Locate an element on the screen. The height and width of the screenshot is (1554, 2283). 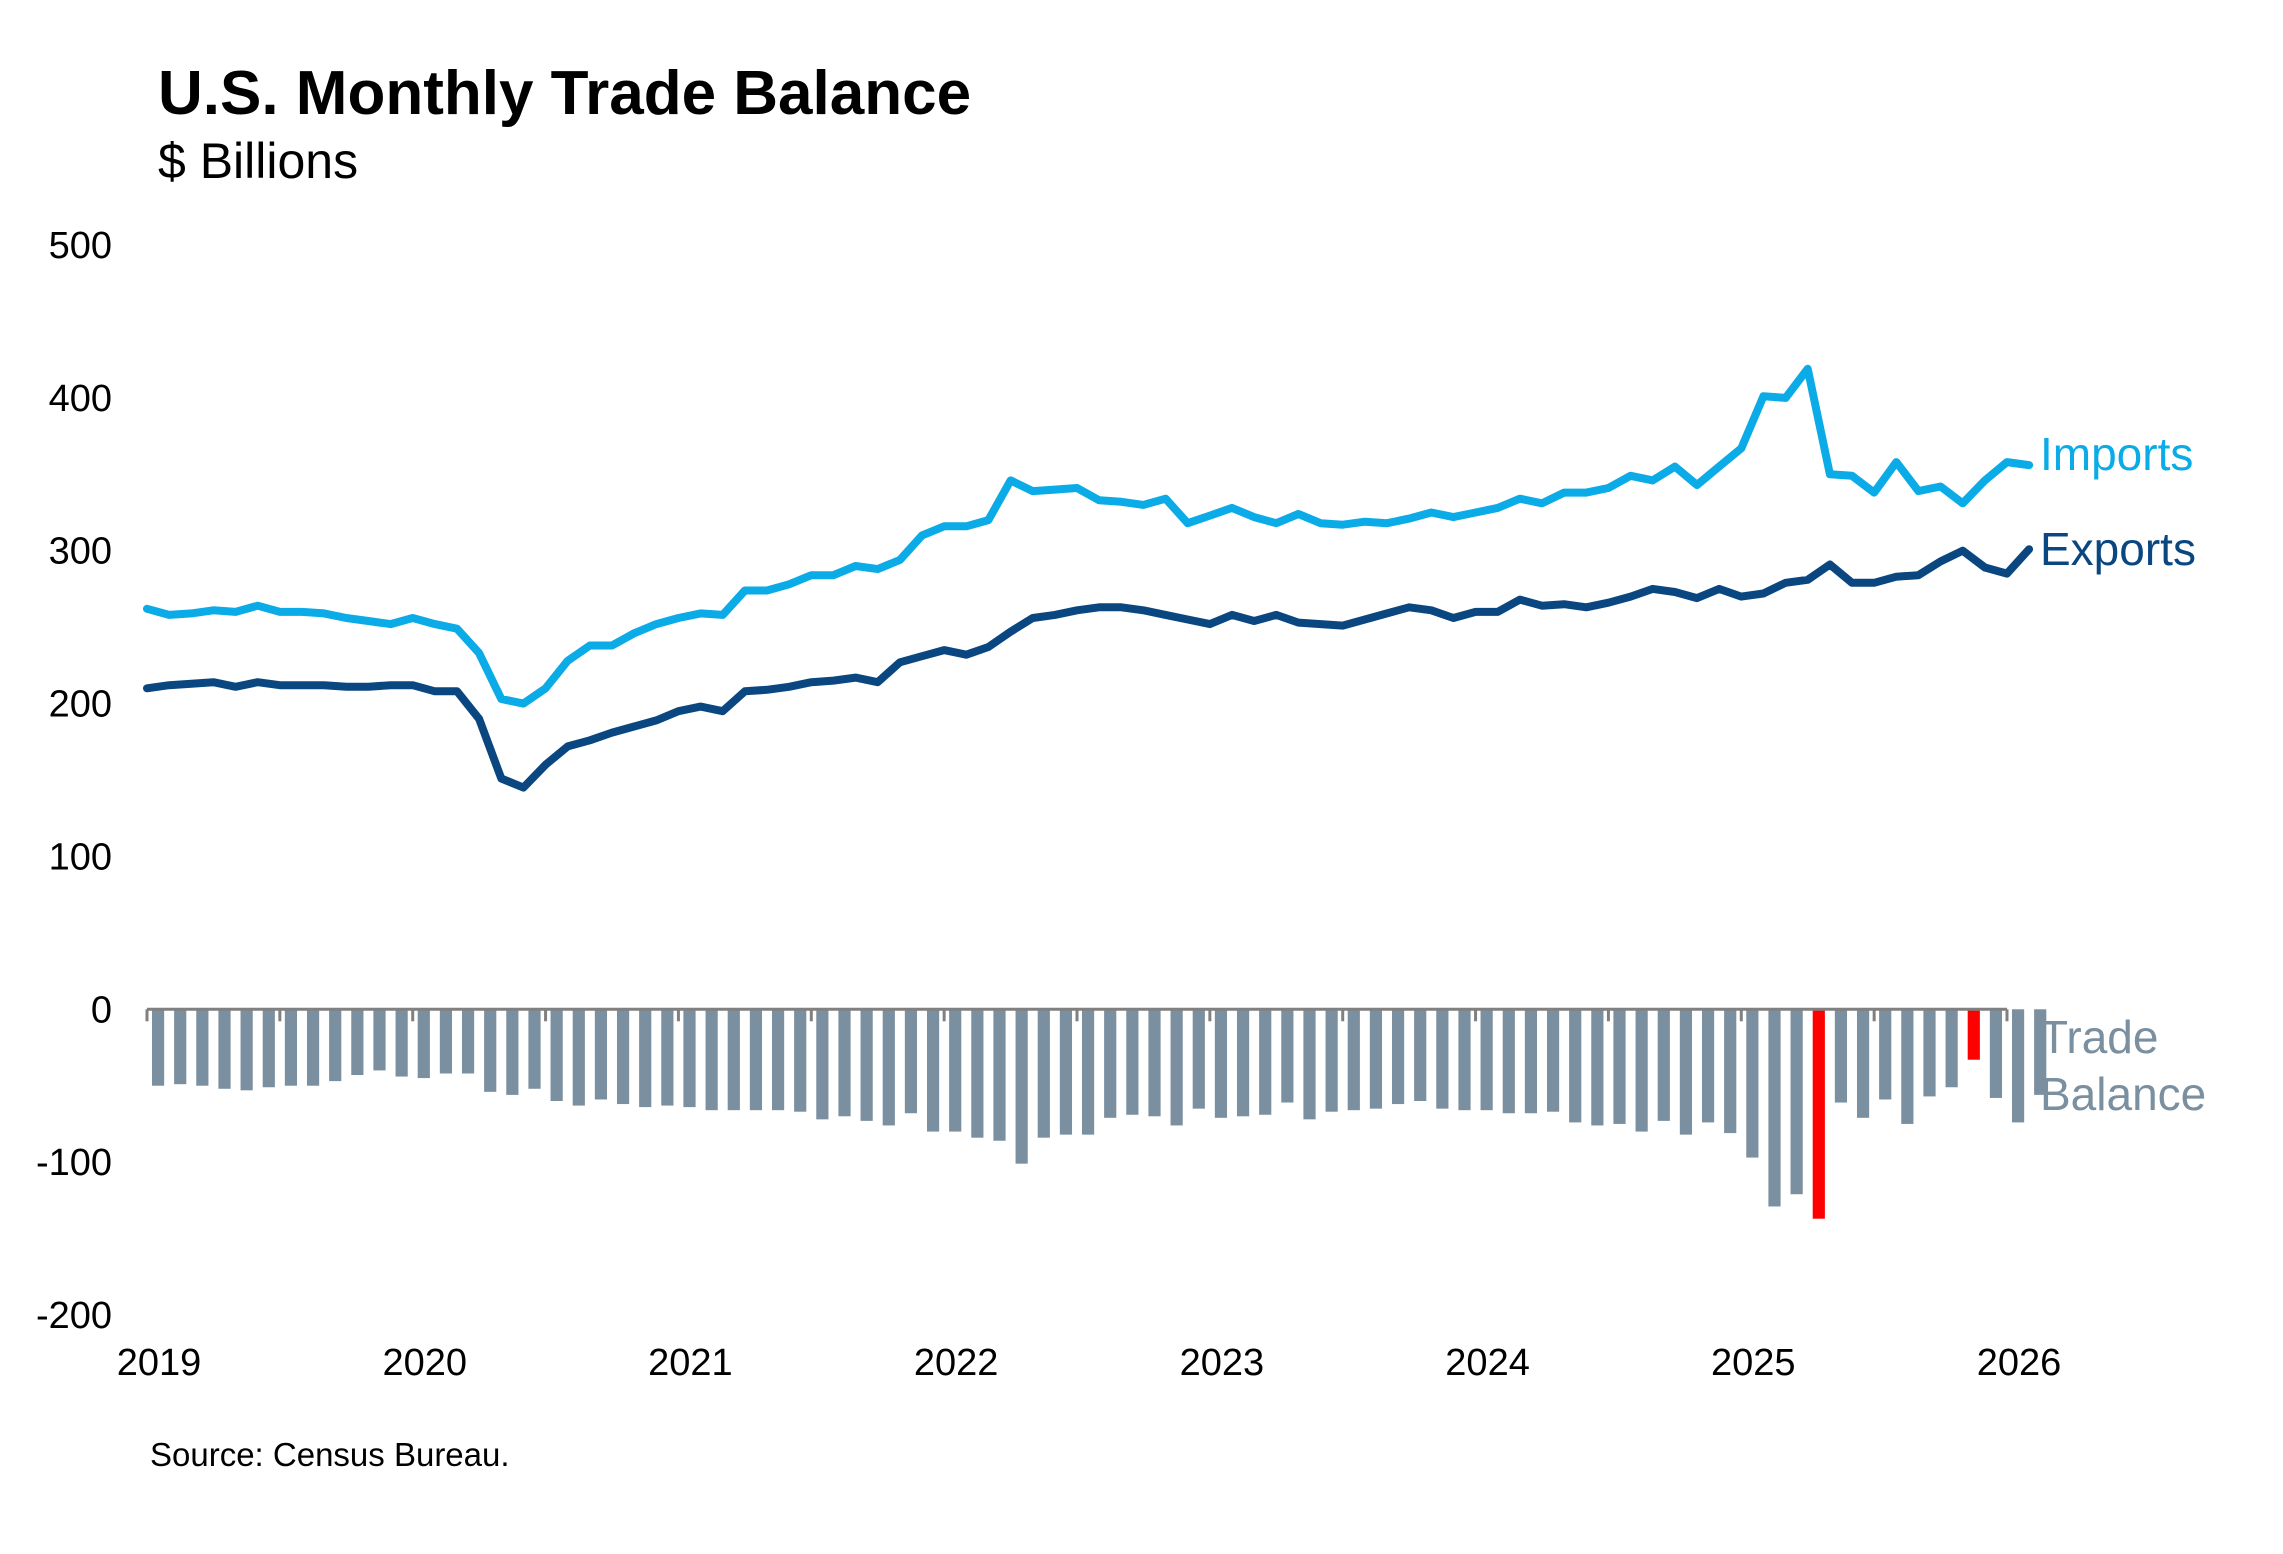
x-tick-label: 2024 is located at coordinates (1487, 1363).